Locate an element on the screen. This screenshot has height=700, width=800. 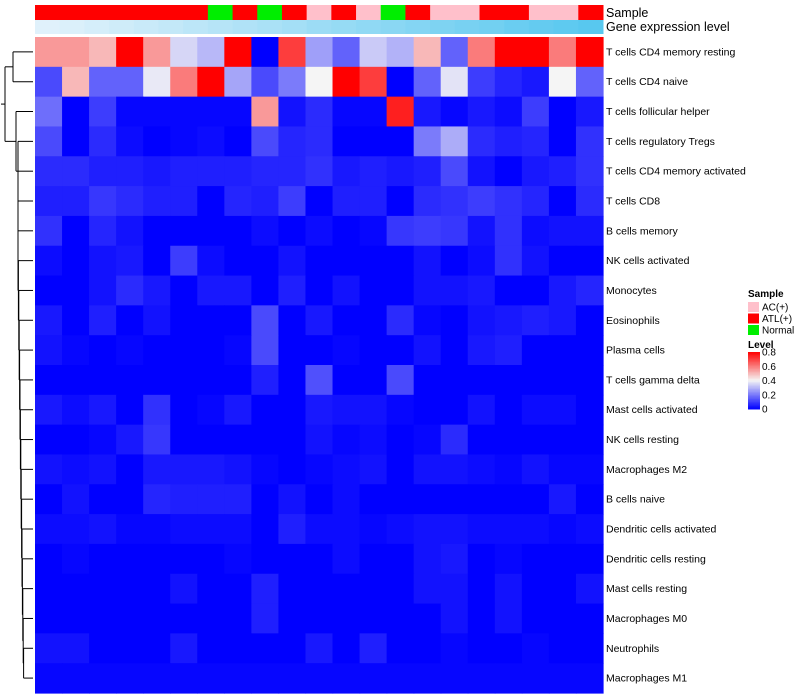
legend-level-tick: 0.8 is located at coordinates (769, 353).